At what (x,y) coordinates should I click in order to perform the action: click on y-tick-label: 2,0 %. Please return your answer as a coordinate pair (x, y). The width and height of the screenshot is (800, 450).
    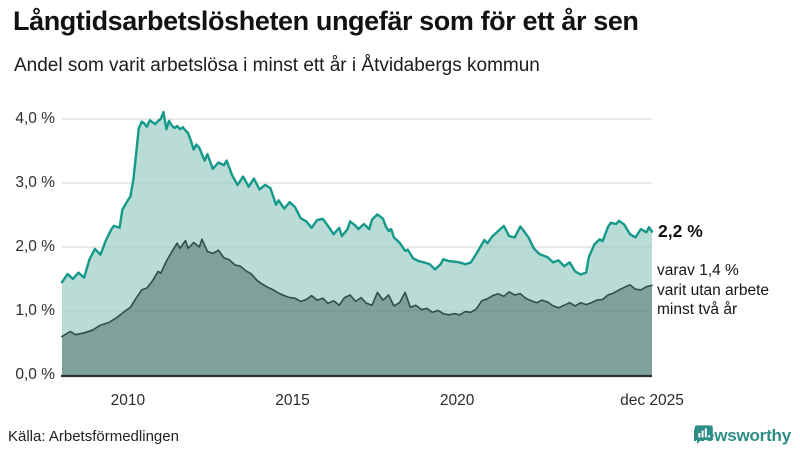
    Looking at the image, I should click on (35, 246).